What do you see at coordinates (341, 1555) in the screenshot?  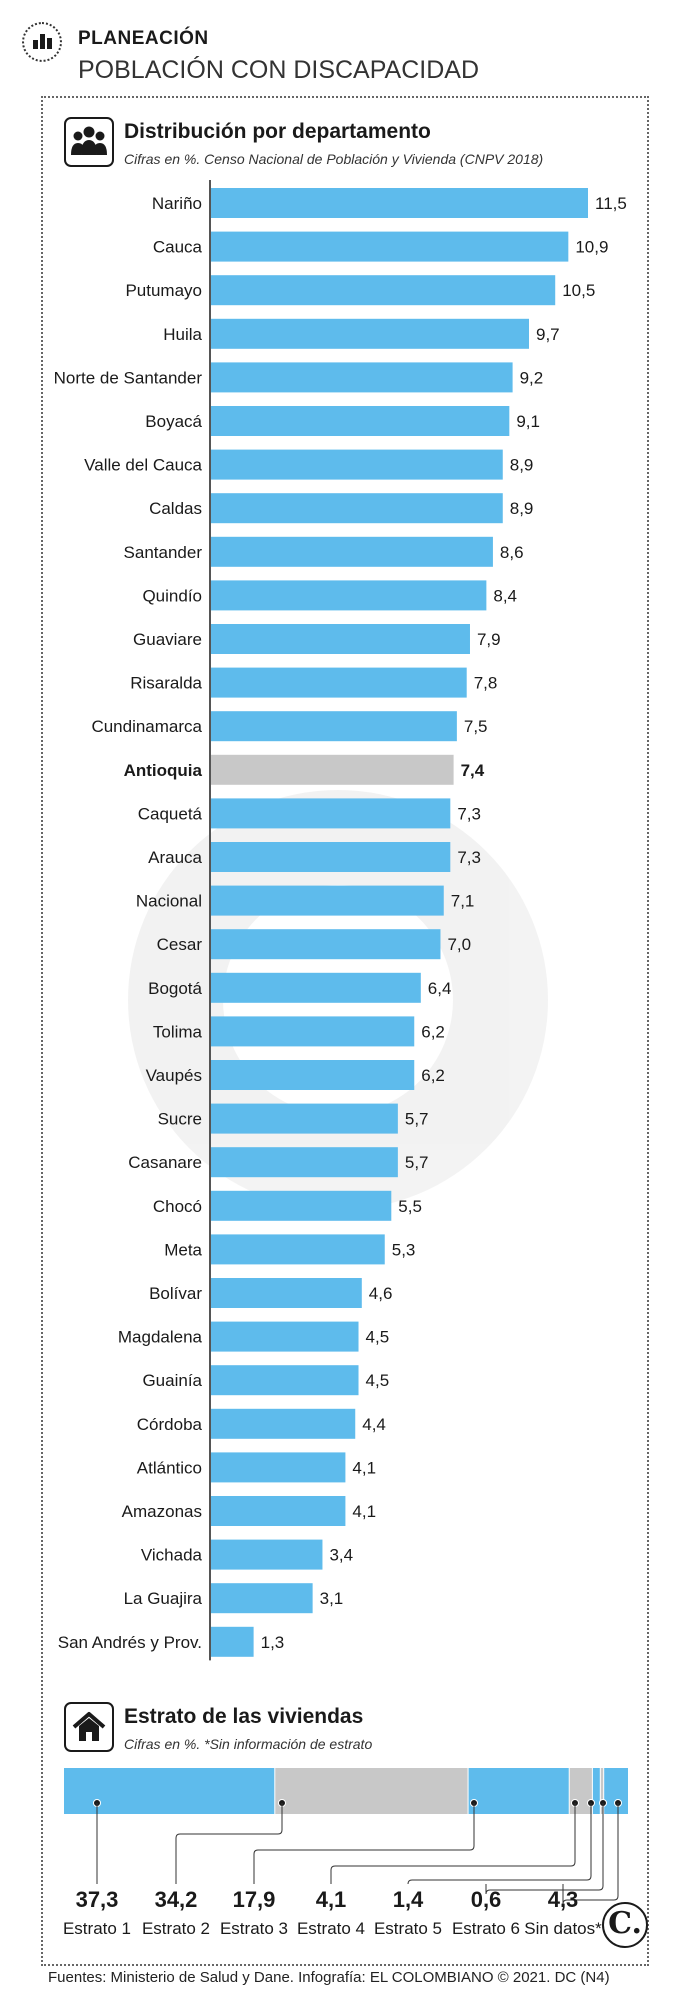 I see `data-label: 3,4` at bounding box center [341, 1555].